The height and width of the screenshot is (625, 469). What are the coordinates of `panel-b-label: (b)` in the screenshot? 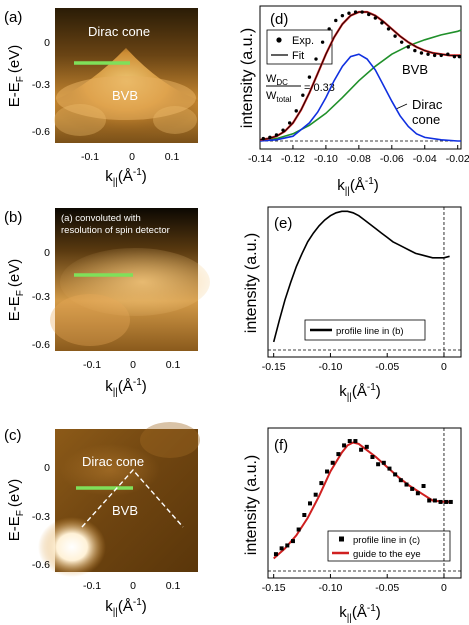 It's located at (13, 217).